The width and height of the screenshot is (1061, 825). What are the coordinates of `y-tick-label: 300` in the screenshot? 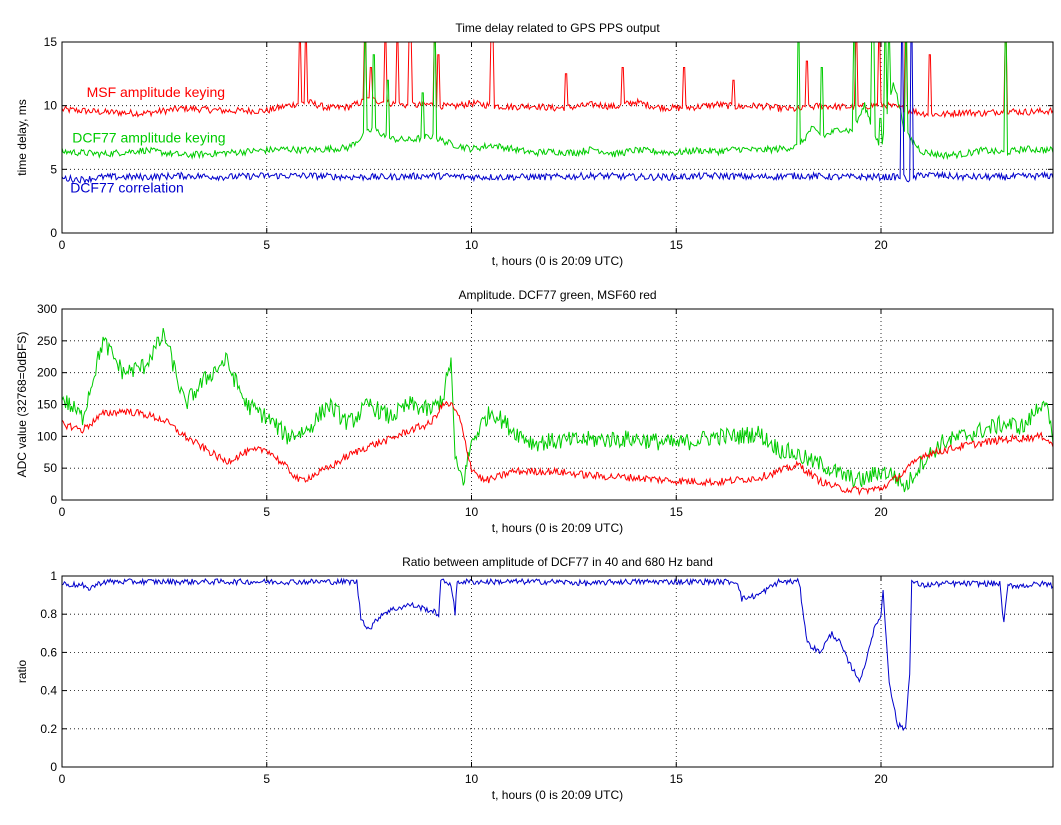 It's located at (47, 309).